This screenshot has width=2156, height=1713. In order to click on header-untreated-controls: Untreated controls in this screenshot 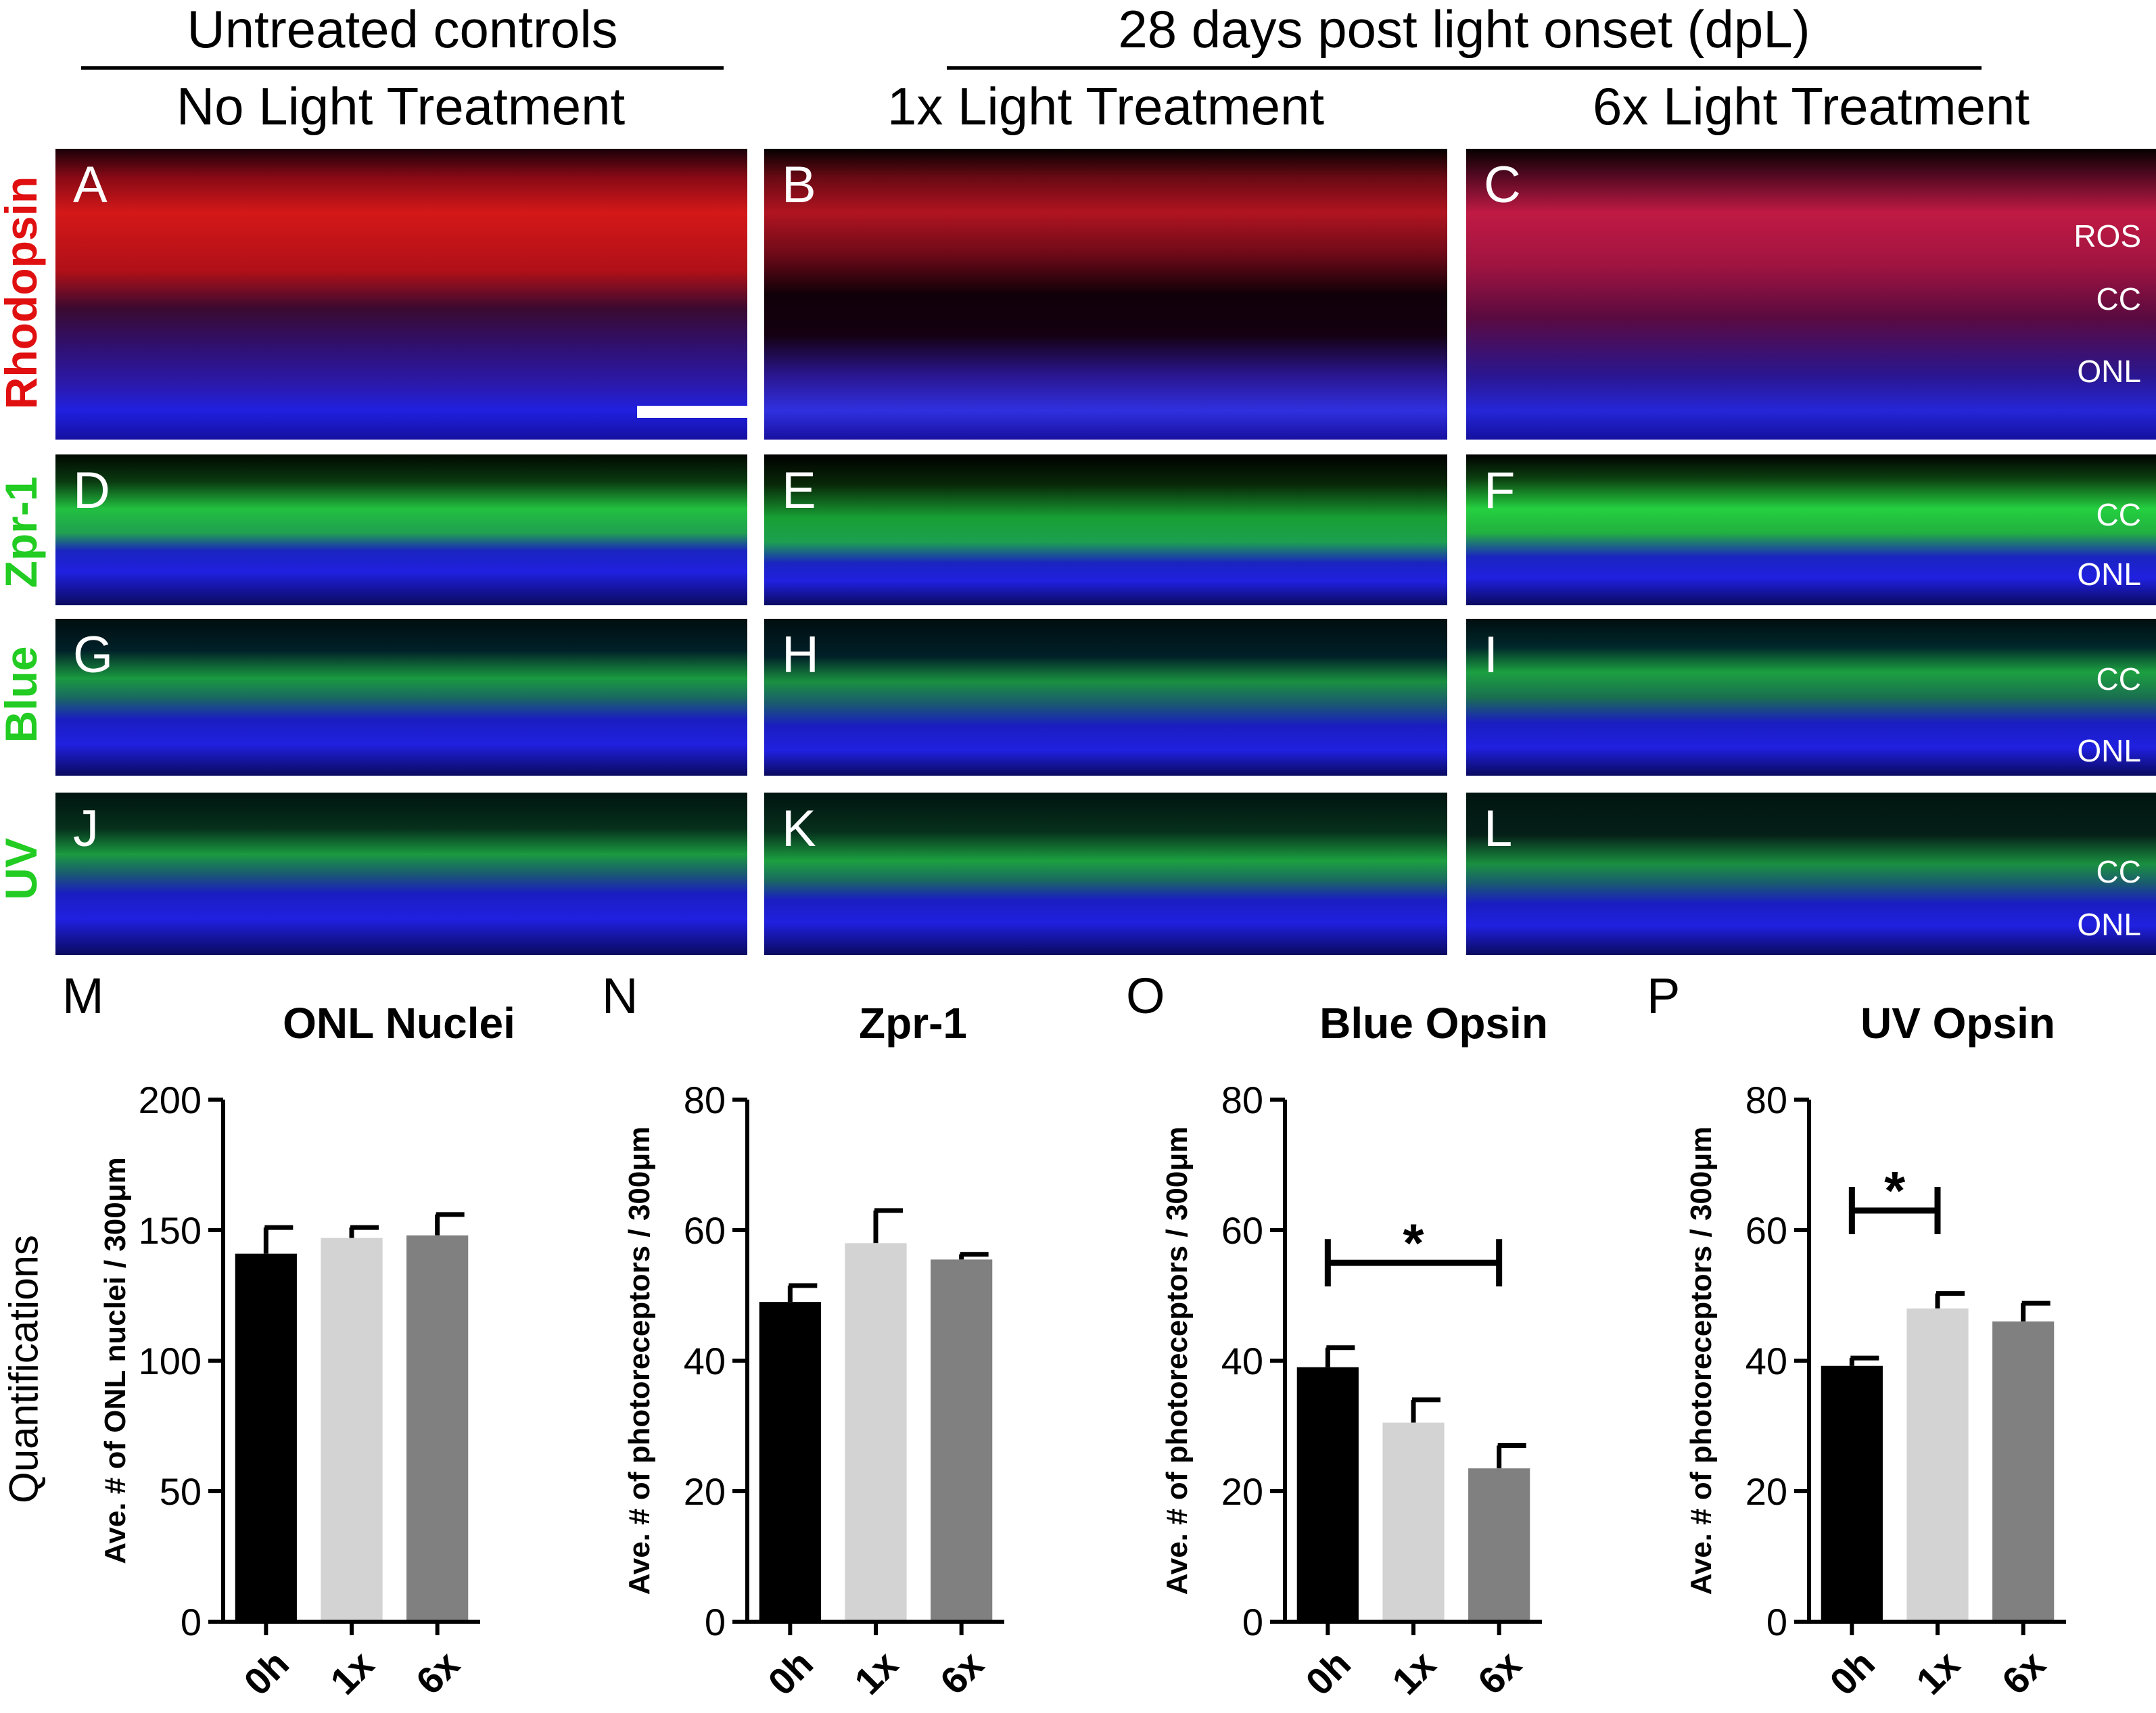, I will do `click(402, 30)`.